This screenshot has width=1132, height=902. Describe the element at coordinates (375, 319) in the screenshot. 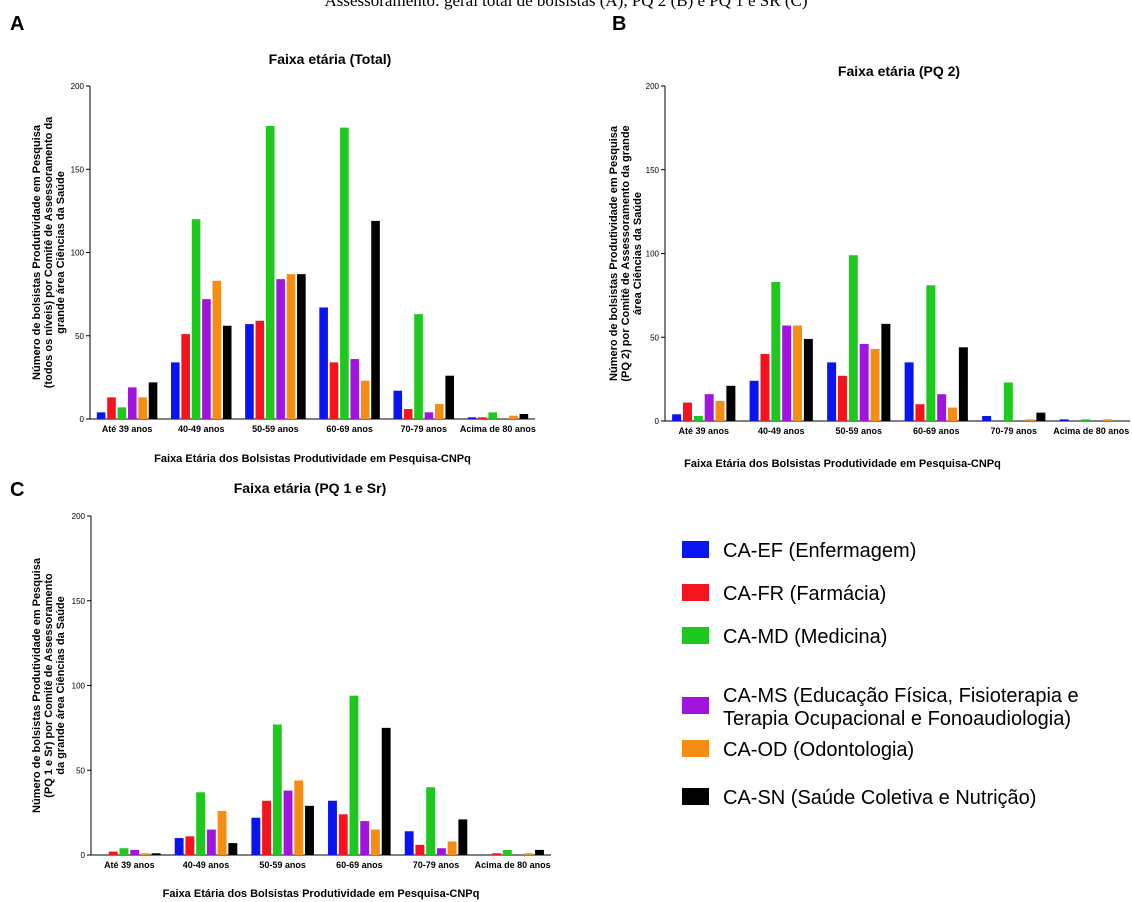

I see `bar-ca-sn-60-69-anos` at that location.